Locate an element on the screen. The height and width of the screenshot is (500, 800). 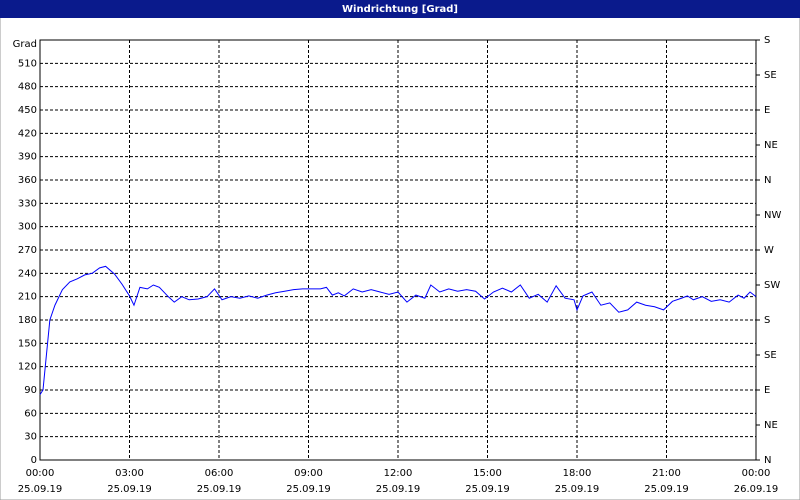
y-tick-label: 390 is located at coordinates (27, 157).